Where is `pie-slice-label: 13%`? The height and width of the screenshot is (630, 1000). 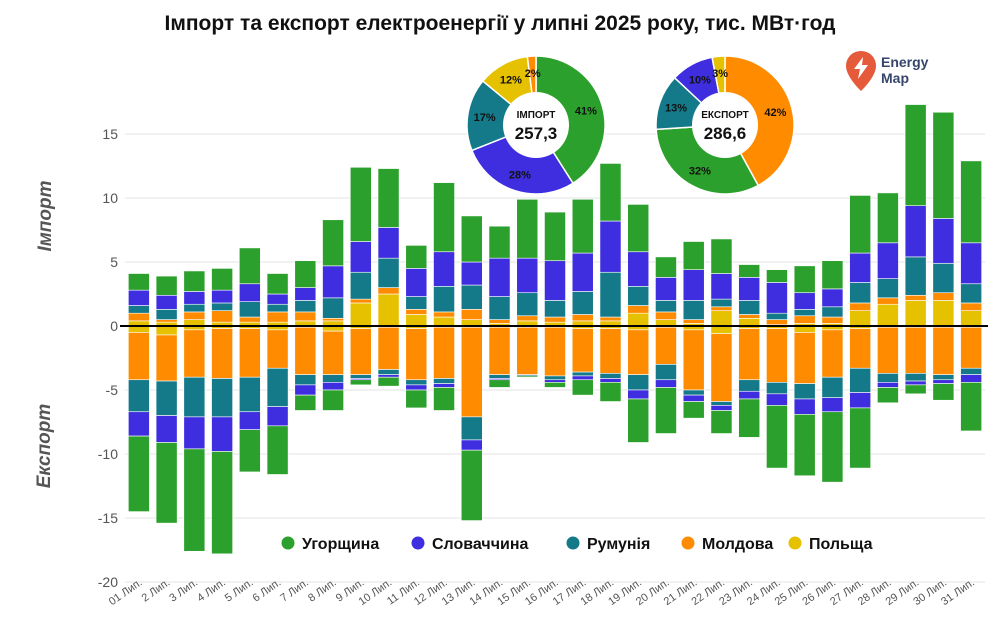
pie-slice-label: 13% is located at coordinates (676, 108).